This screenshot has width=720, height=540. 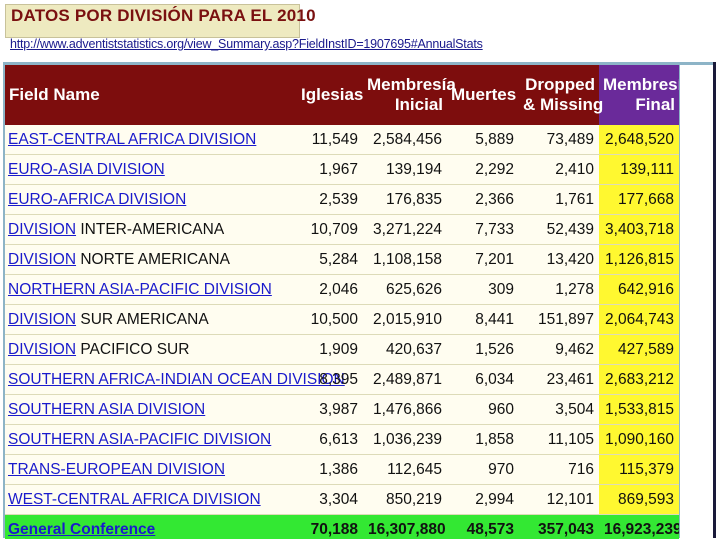 I want to click on field-name-cell: NORTHERN ASIA-PACIFIC DIVISION, so click(x=151, y=289).